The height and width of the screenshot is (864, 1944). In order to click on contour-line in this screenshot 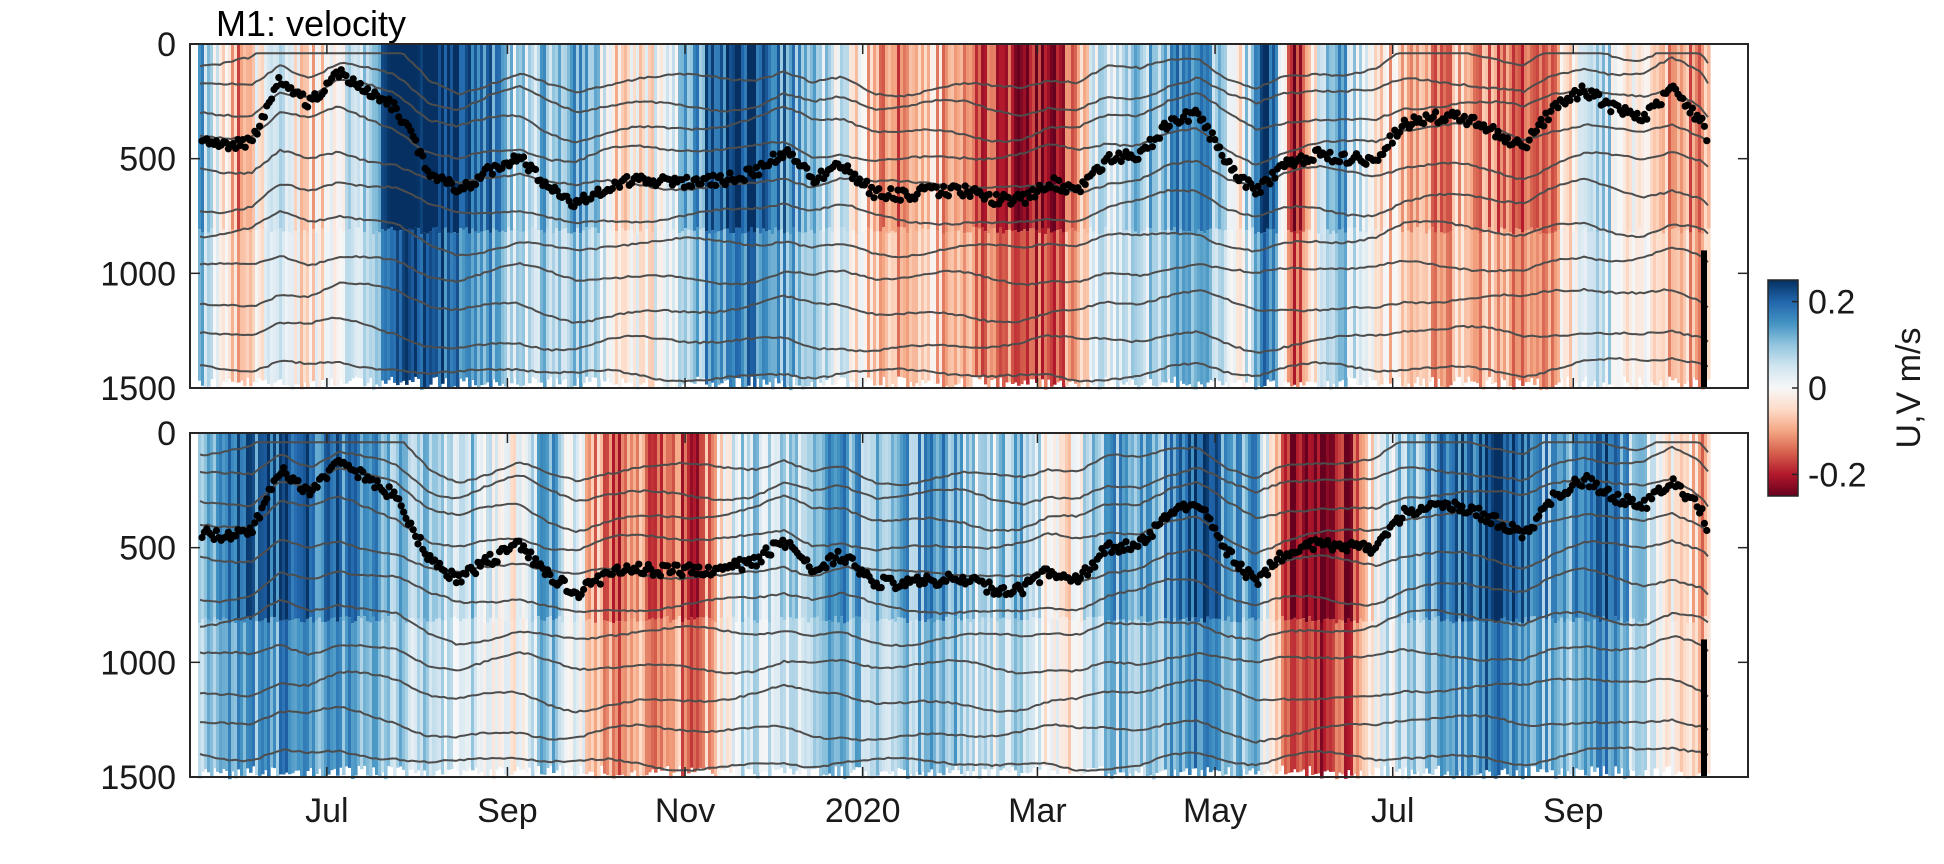, I will do `click(954, 591)`.